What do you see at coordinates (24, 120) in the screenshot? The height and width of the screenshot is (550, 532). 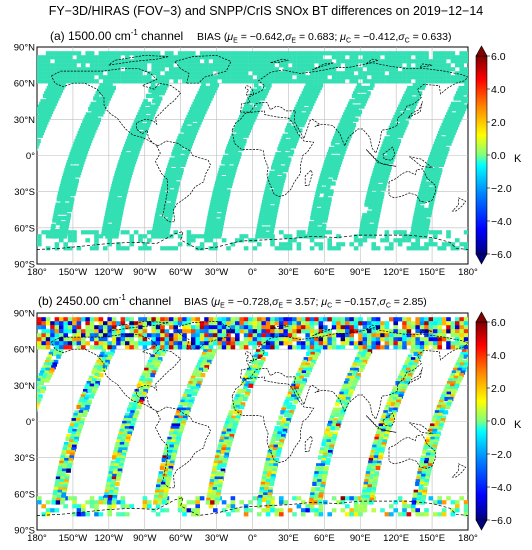 I see `lat-tick-label: 30°N` at bounding box center [24, 120].